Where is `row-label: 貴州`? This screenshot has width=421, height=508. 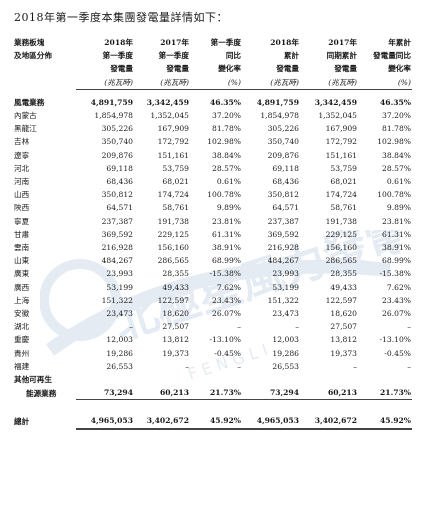 row-label: 貴州 is located at coordinates (22, 353).